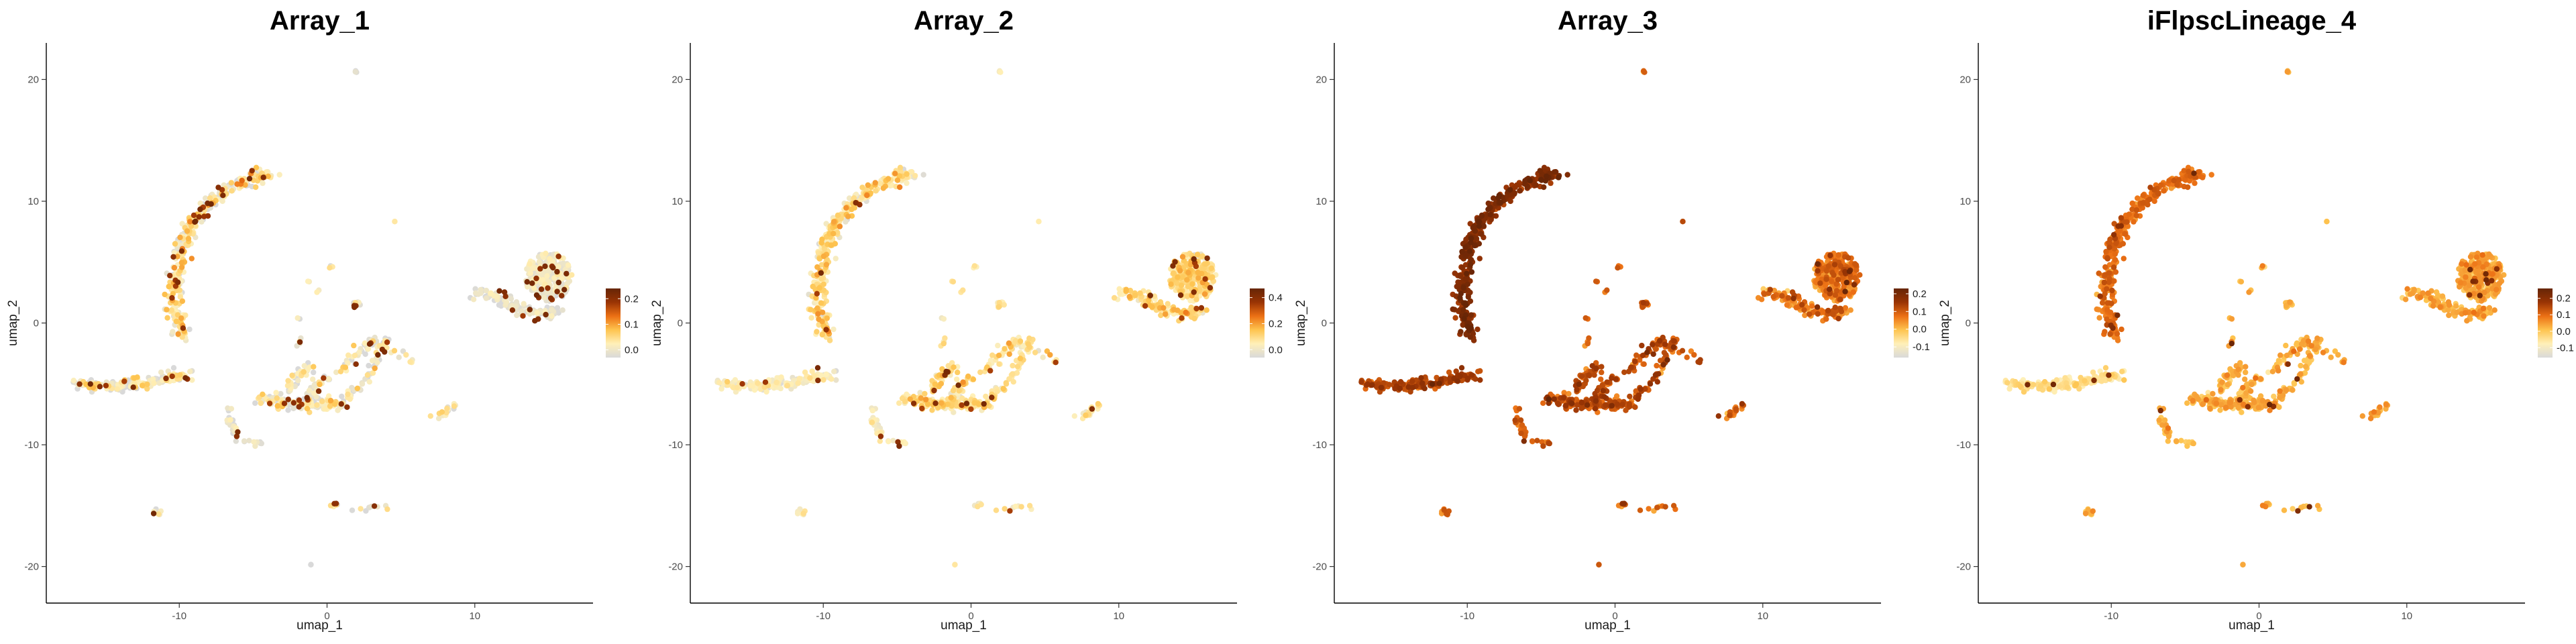 Image resolution: width=2576 pixels, height=644 pixels. Describe the element at coordinates (1912, 323) in the screenshot. I see `color-legend: -0.10.00.10.2` at that location.